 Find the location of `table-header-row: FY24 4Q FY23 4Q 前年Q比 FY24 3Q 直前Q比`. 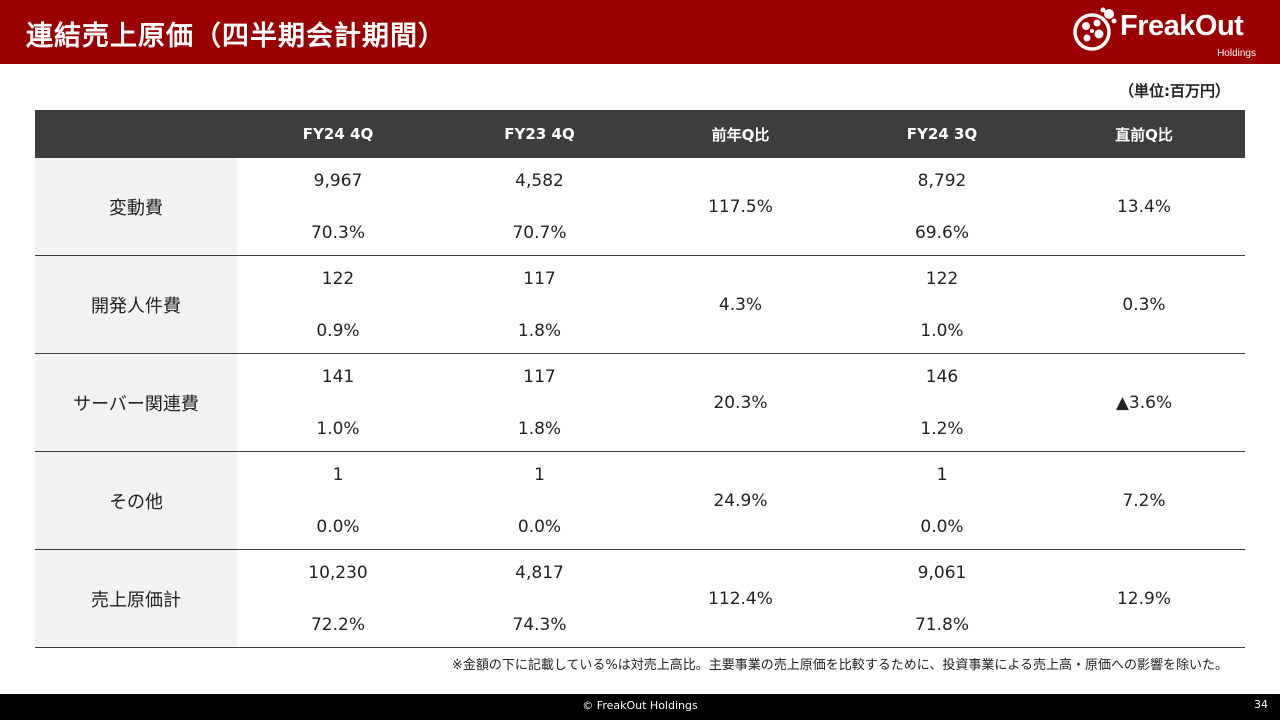

table-header-row: FY24 4Q FY23 4Q 前年Q比 FY24 3Q 直前Q比 is located at coordinates (640, 134).